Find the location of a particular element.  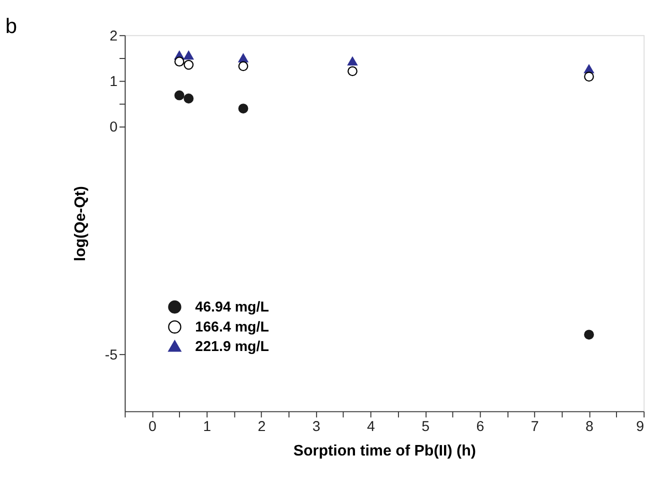

legend-label: 221.9 mg/L is located at coordinates (232, 346).